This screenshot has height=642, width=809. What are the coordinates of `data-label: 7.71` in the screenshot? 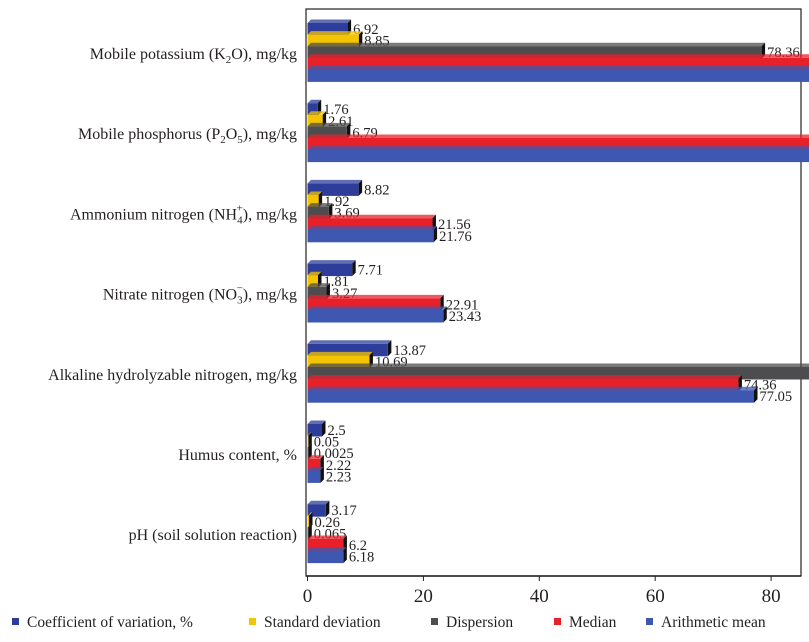 It's located at (370, 271).